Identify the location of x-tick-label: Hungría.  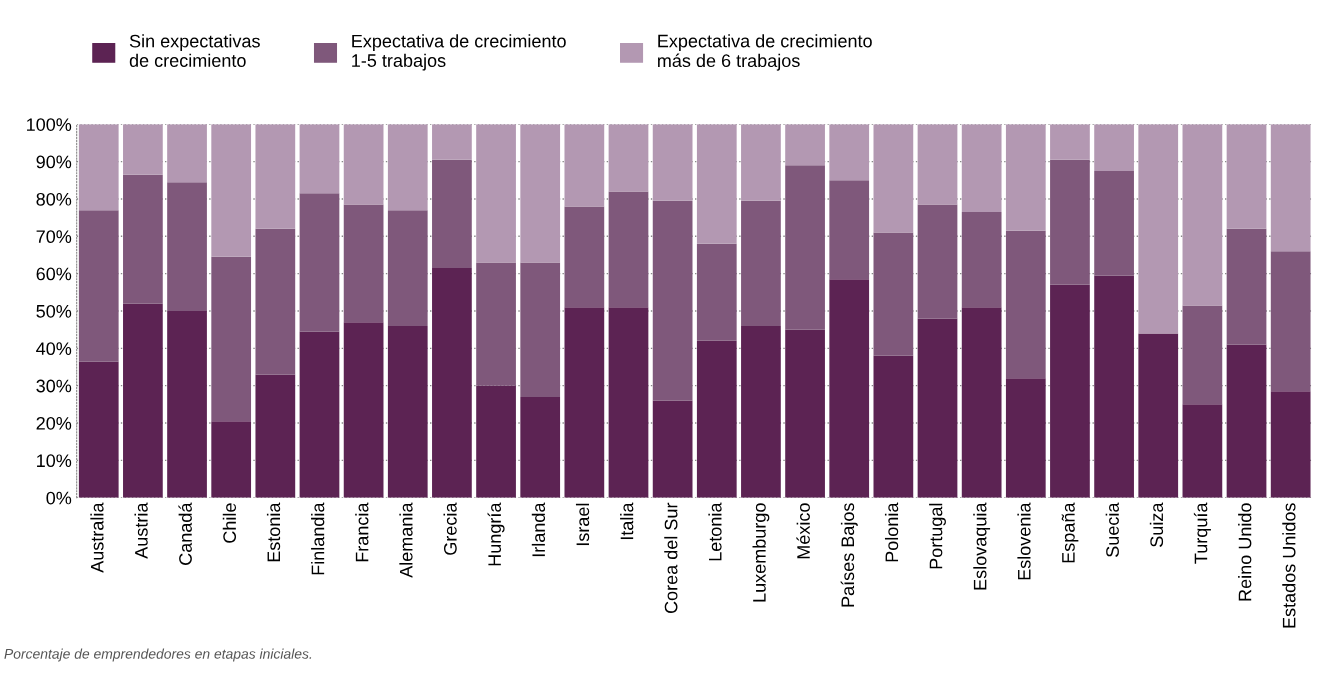
(496, 534).